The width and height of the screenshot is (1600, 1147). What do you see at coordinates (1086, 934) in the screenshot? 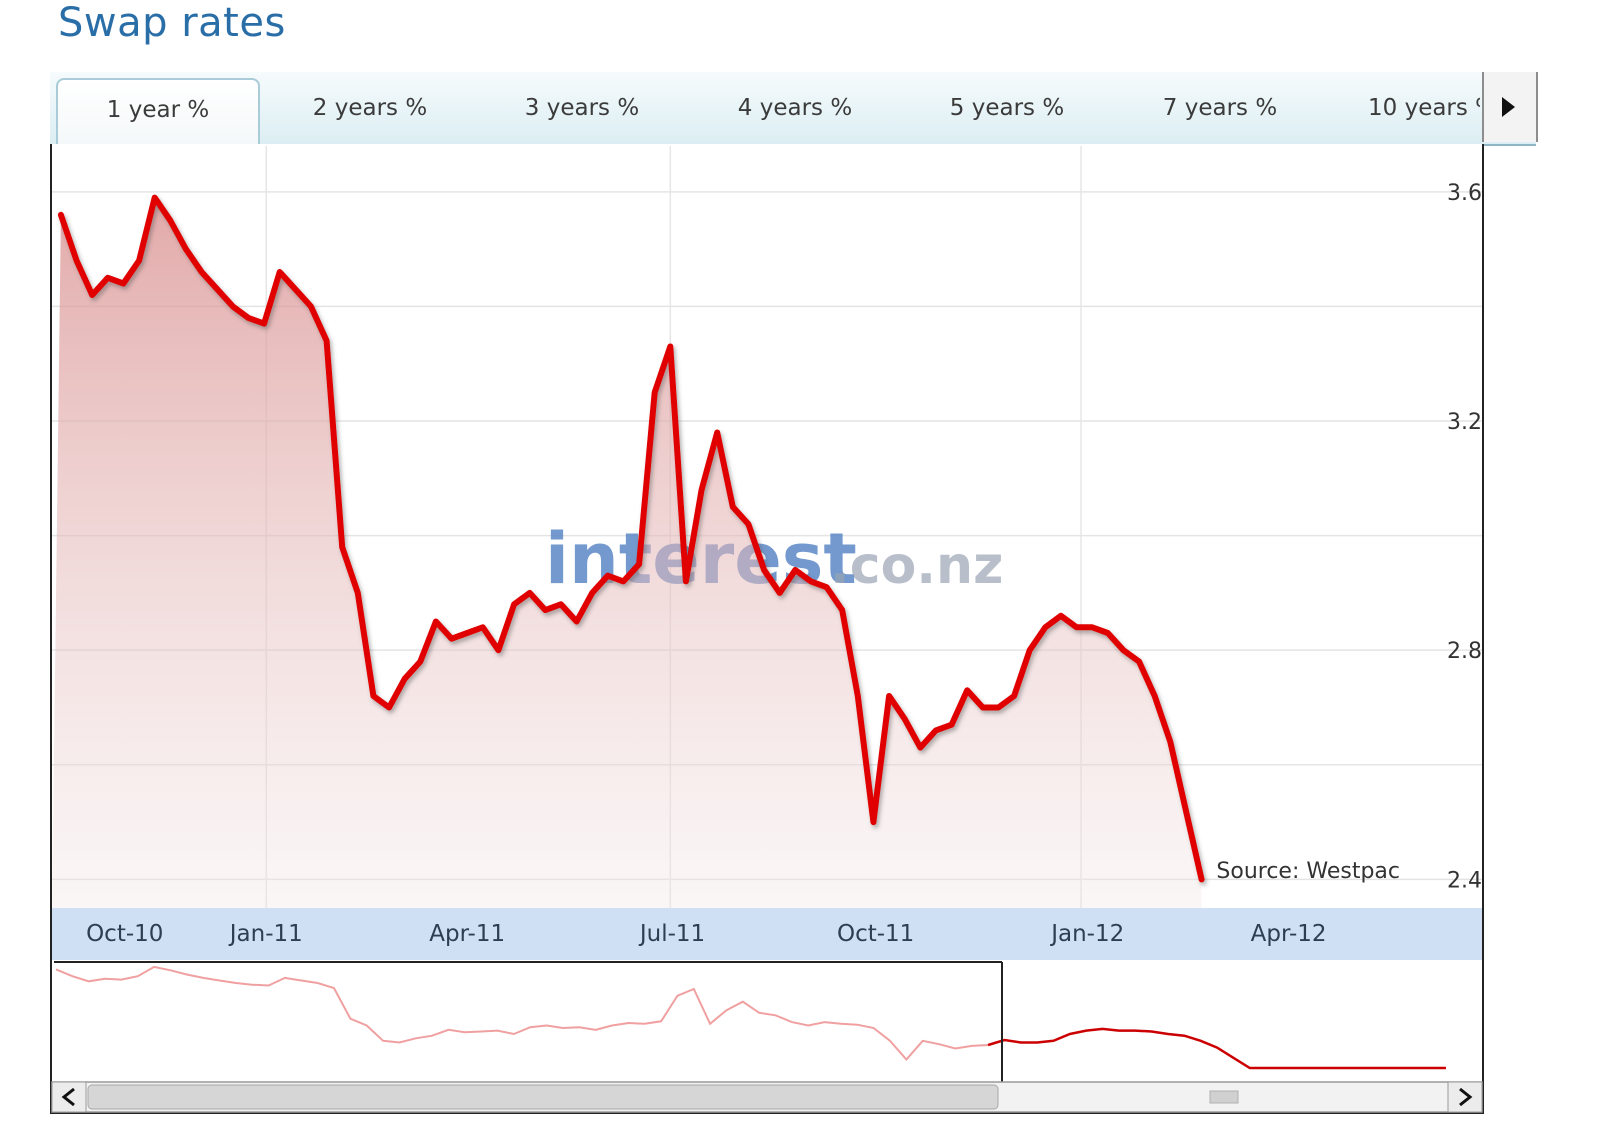
I see `x-tick-label: Jan-12` at bounding box center [1086, 934].